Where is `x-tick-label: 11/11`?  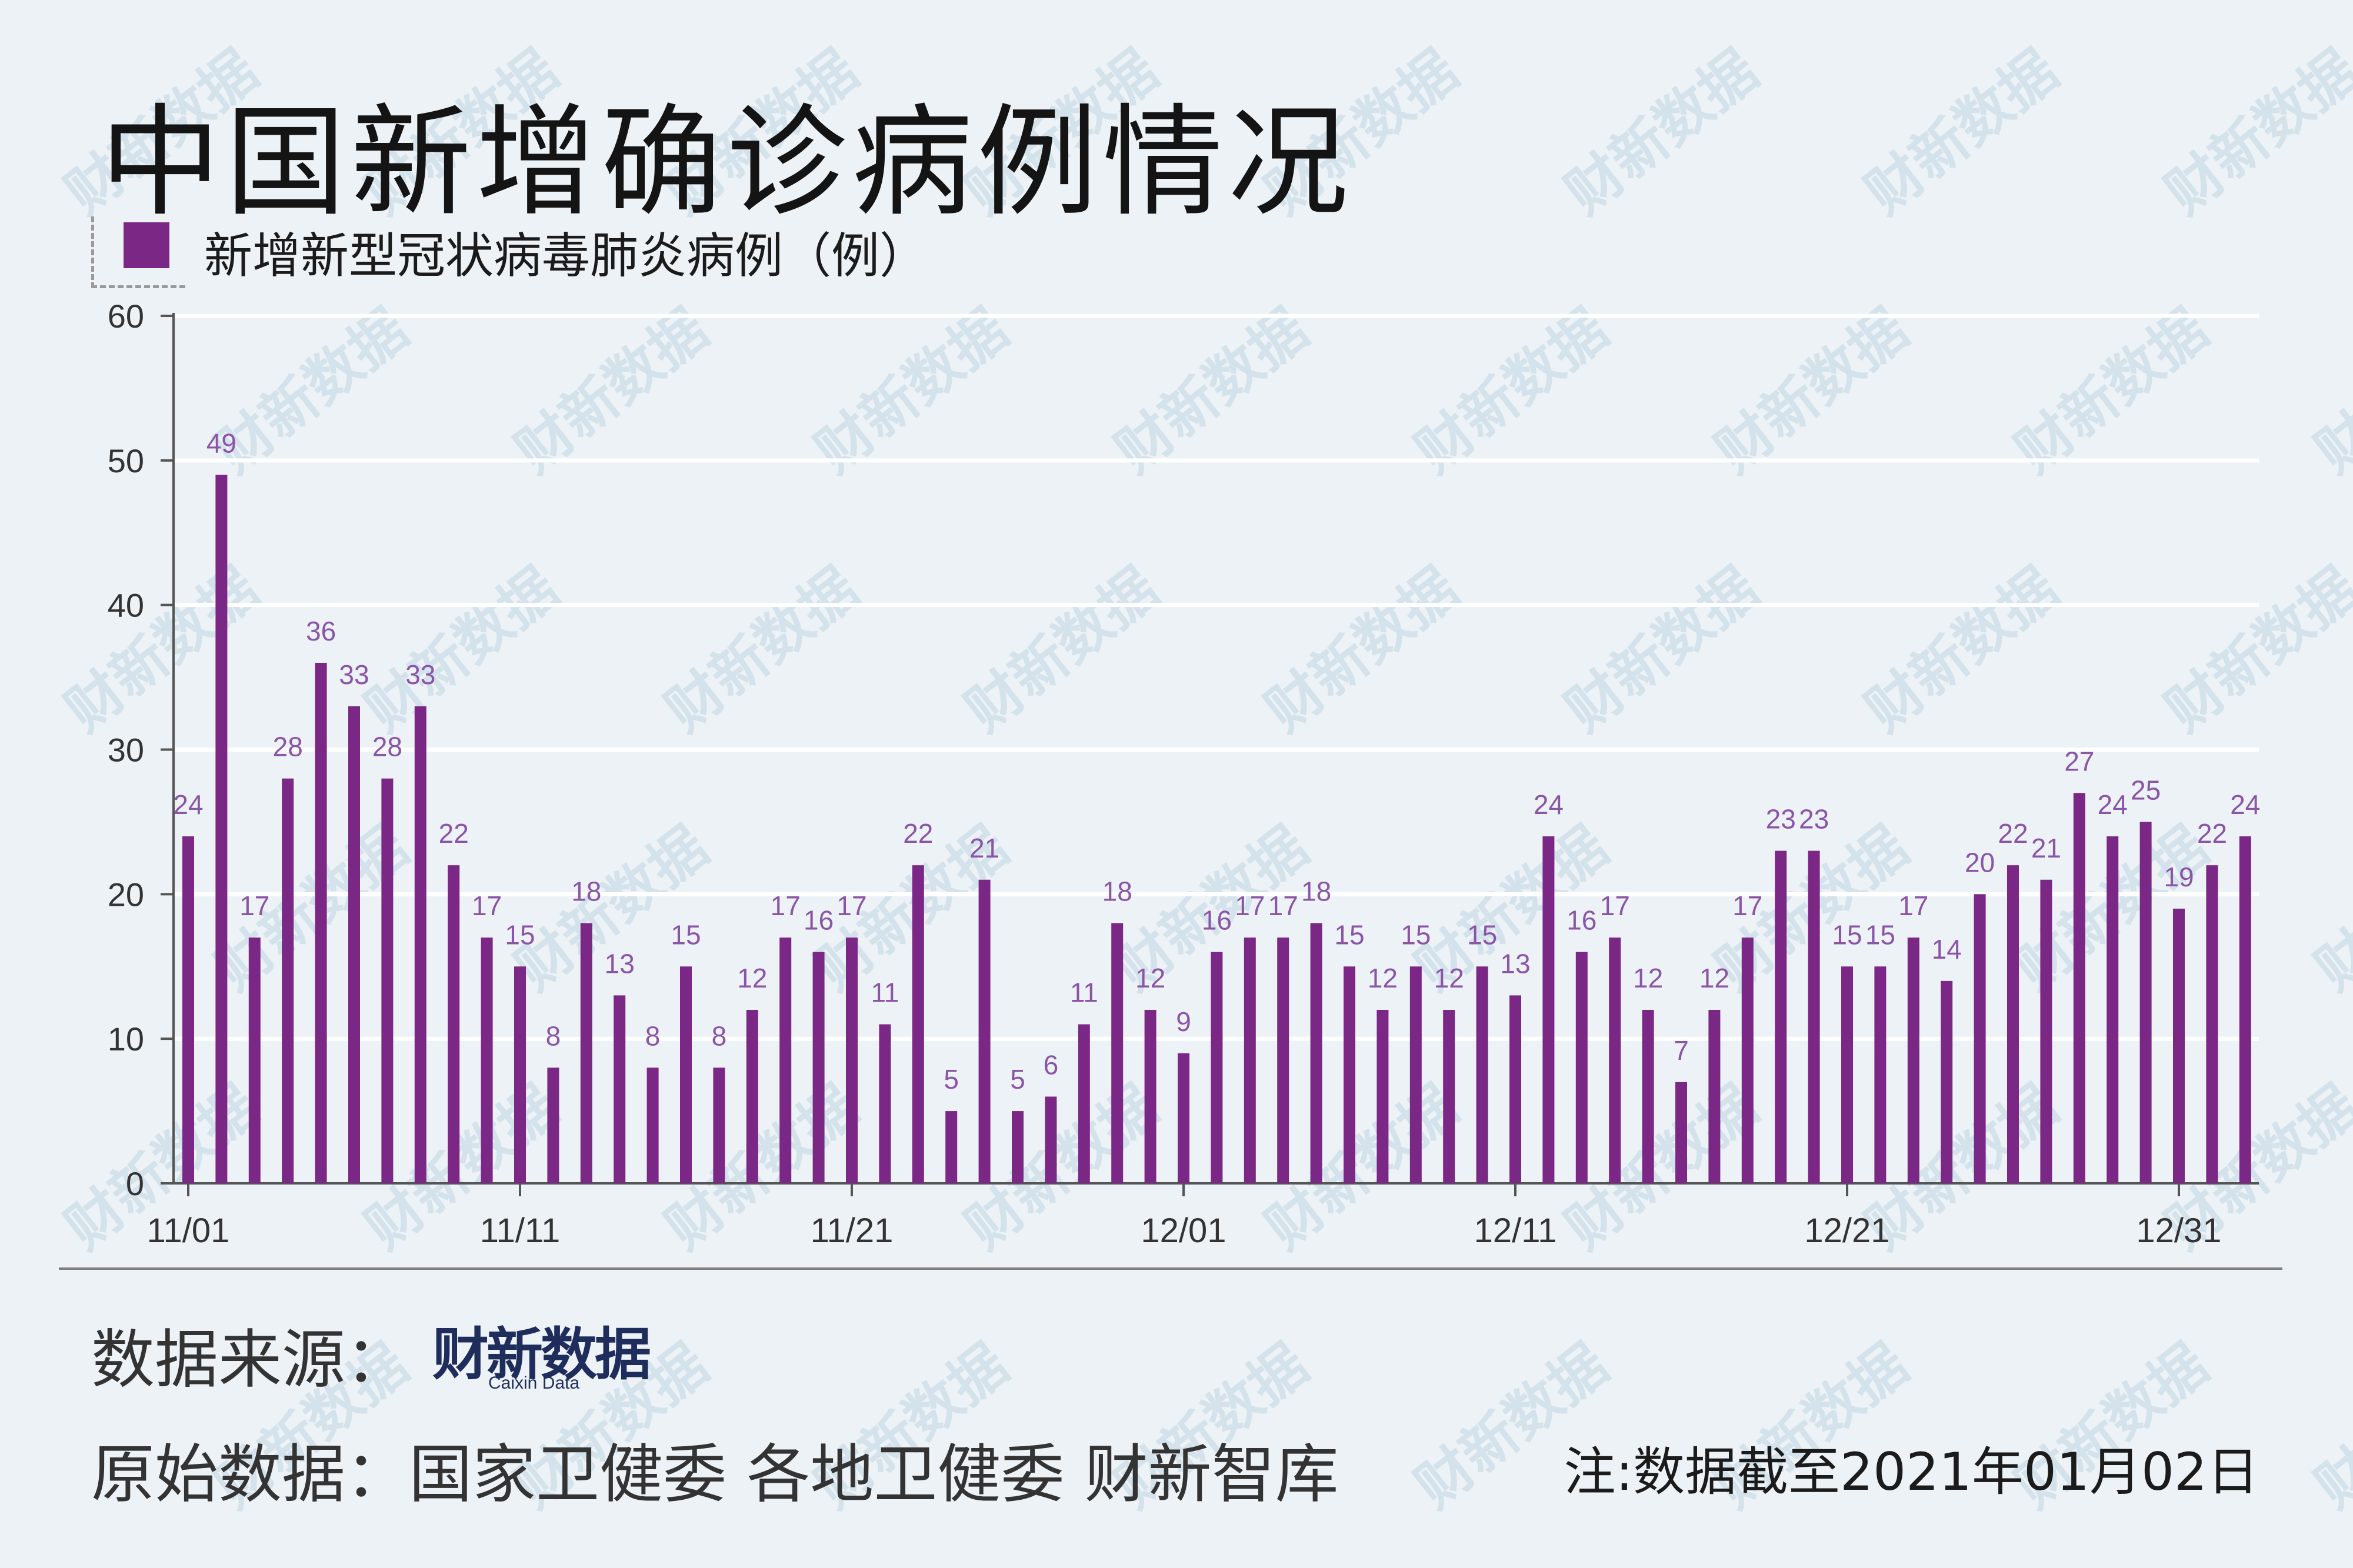
x-tick-label: 11/11 is located at coordinates (520, 1231).